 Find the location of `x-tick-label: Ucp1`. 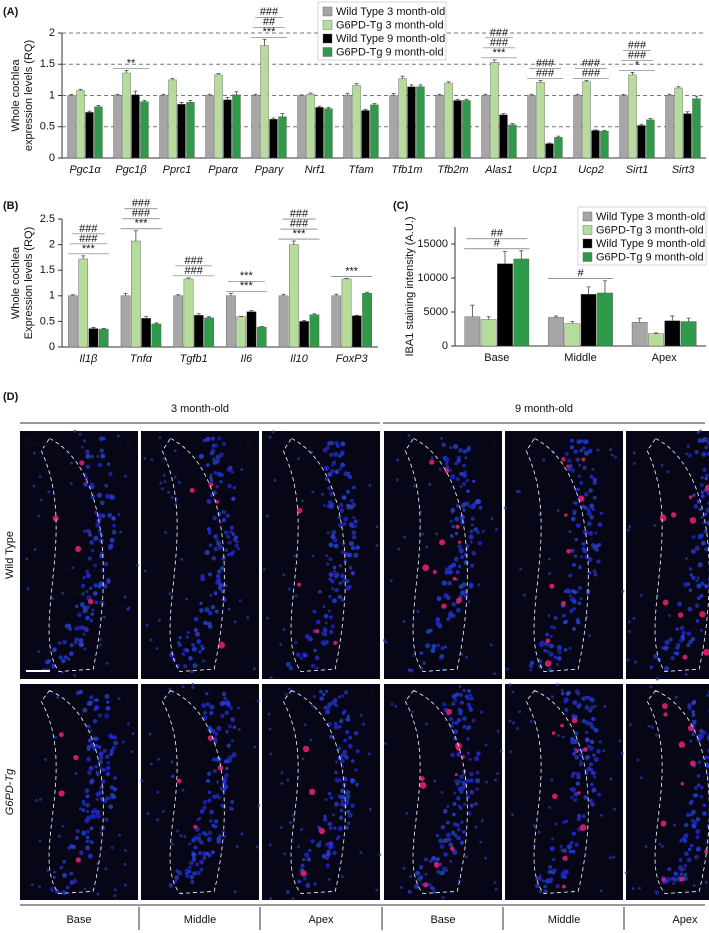

x-tick-label: Ucp1 is located at coordinates (545, 170).